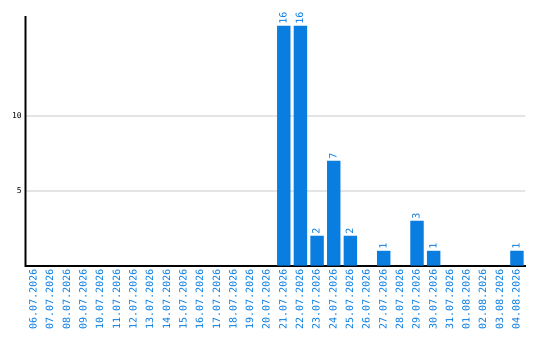  Describe the element at coordinates (334, 155) in the screenshot. I see `data-label: 7` at that location.